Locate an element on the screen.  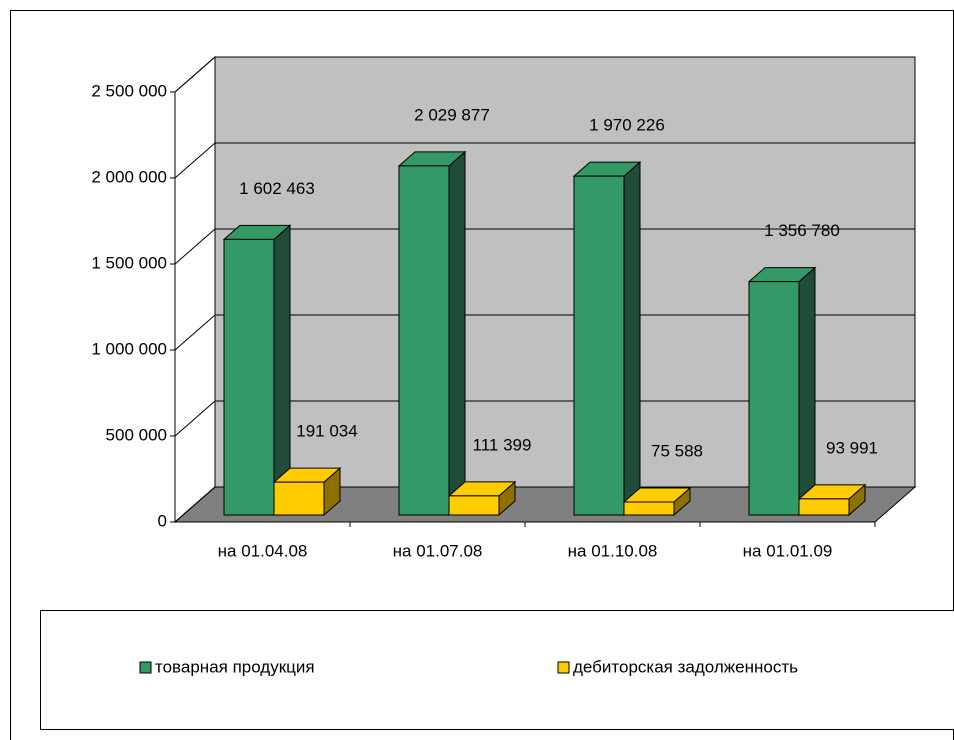
value-label: 1 602 463 is located at coordinates (277, 188).